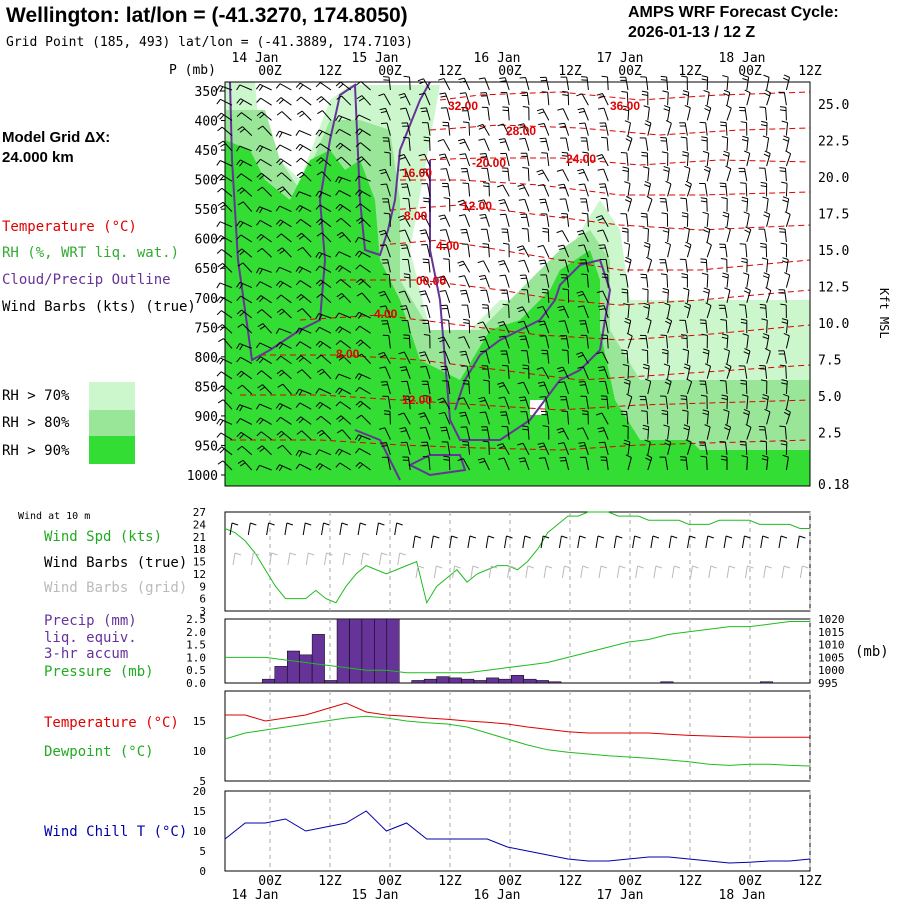 The width and height of the screenshot is (900, 900). I want to click on pressure-tick: 1000, so click(202, 476).